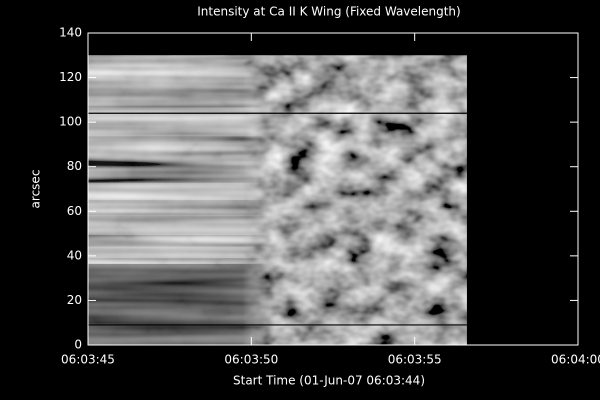 This screenshot has width=600, height=400. I want to click on x-tick-label: 06:03:50, so click(251, 360).